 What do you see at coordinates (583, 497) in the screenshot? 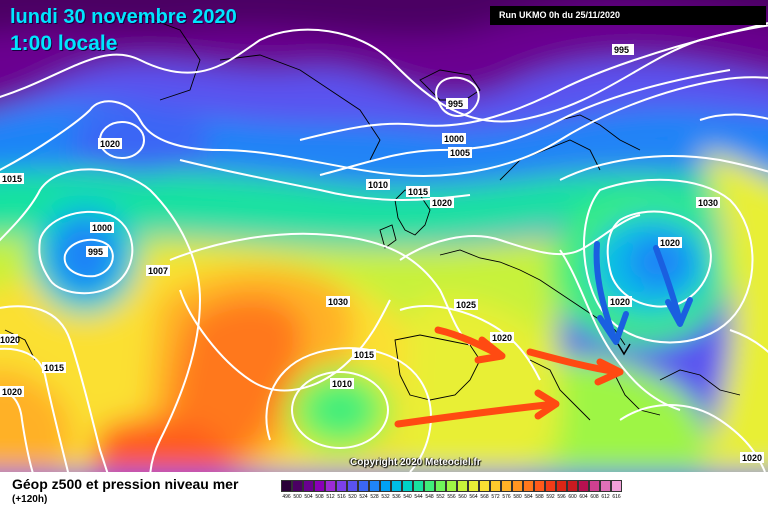
I see `legend-label: 604` at bounding box center [583, 497].